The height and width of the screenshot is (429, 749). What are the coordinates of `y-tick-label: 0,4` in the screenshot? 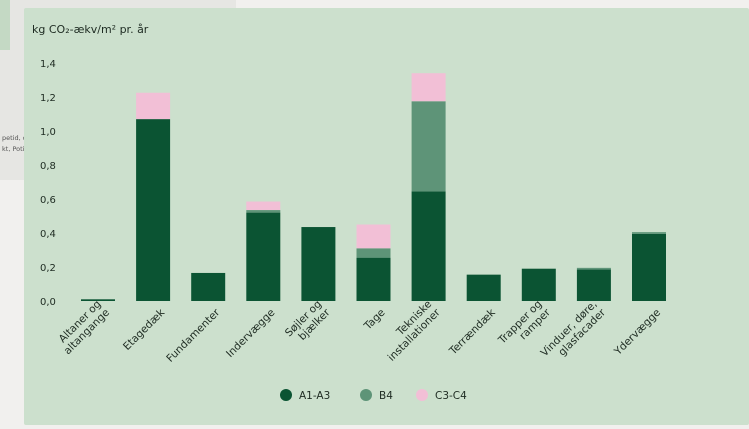 It's located at (48, 234).